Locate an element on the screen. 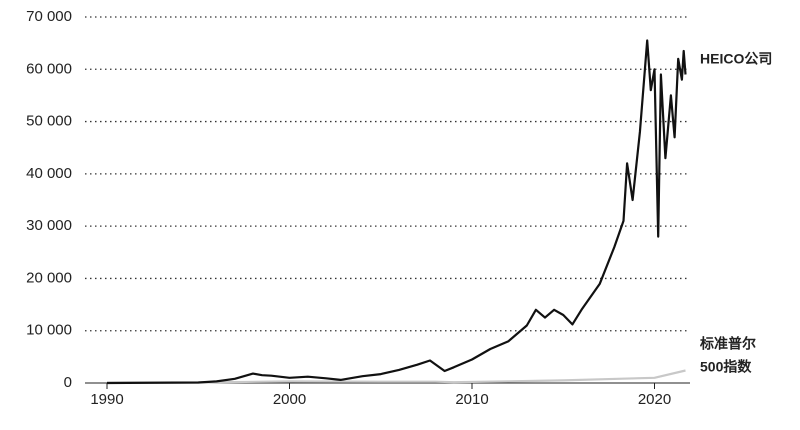  series-line is located at coordinates (396, 376).